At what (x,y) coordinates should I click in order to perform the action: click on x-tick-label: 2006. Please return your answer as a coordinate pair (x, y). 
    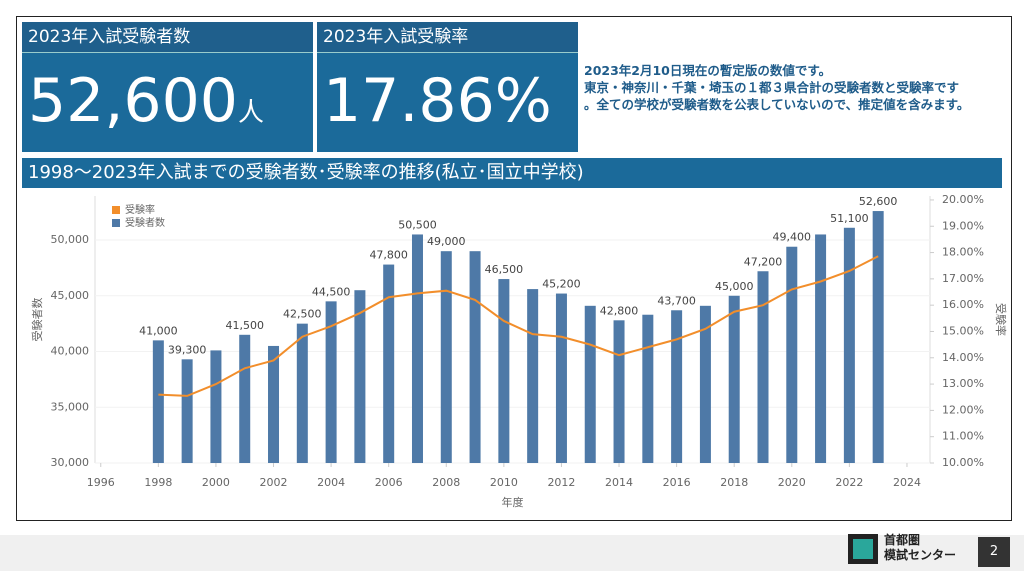
    Looking at the image, I should click on (389, 482).